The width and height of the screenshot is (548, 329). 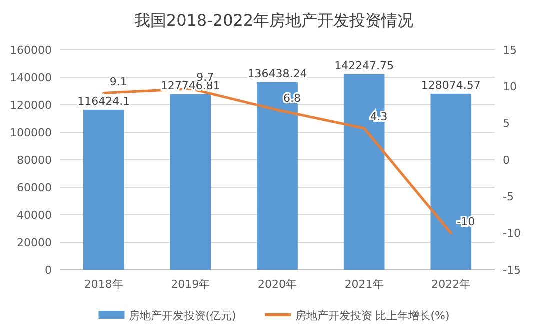 What do you see at coordinates (512, 270) in the screenshot?
I see `y2-tick-label: -15` at bounding box center [512, 270].